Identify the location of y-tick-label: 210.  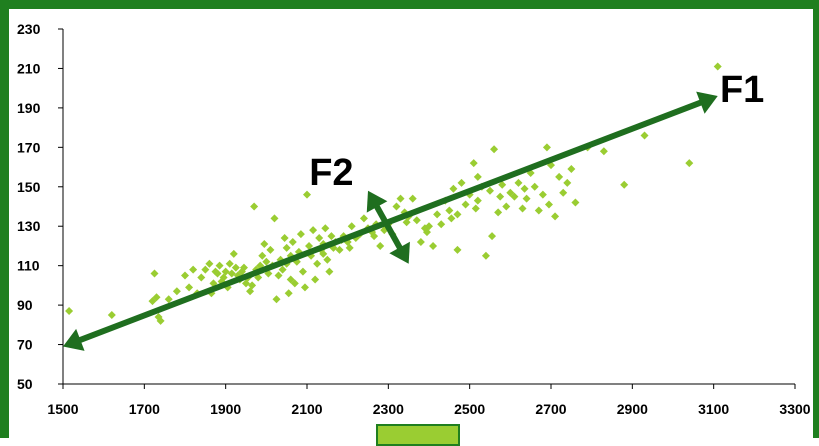
(29, 68).